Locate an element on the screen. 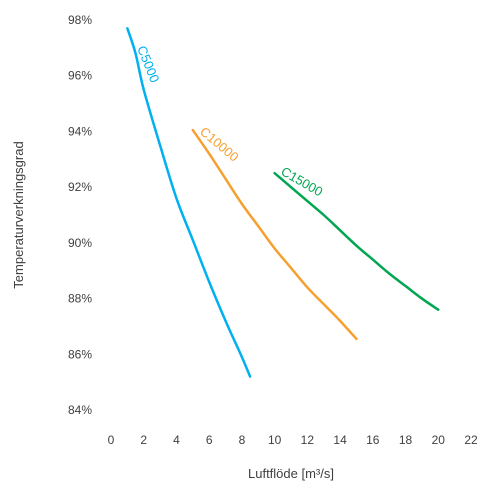  y-tick-label: 92% is located at coordinates (80, 187).